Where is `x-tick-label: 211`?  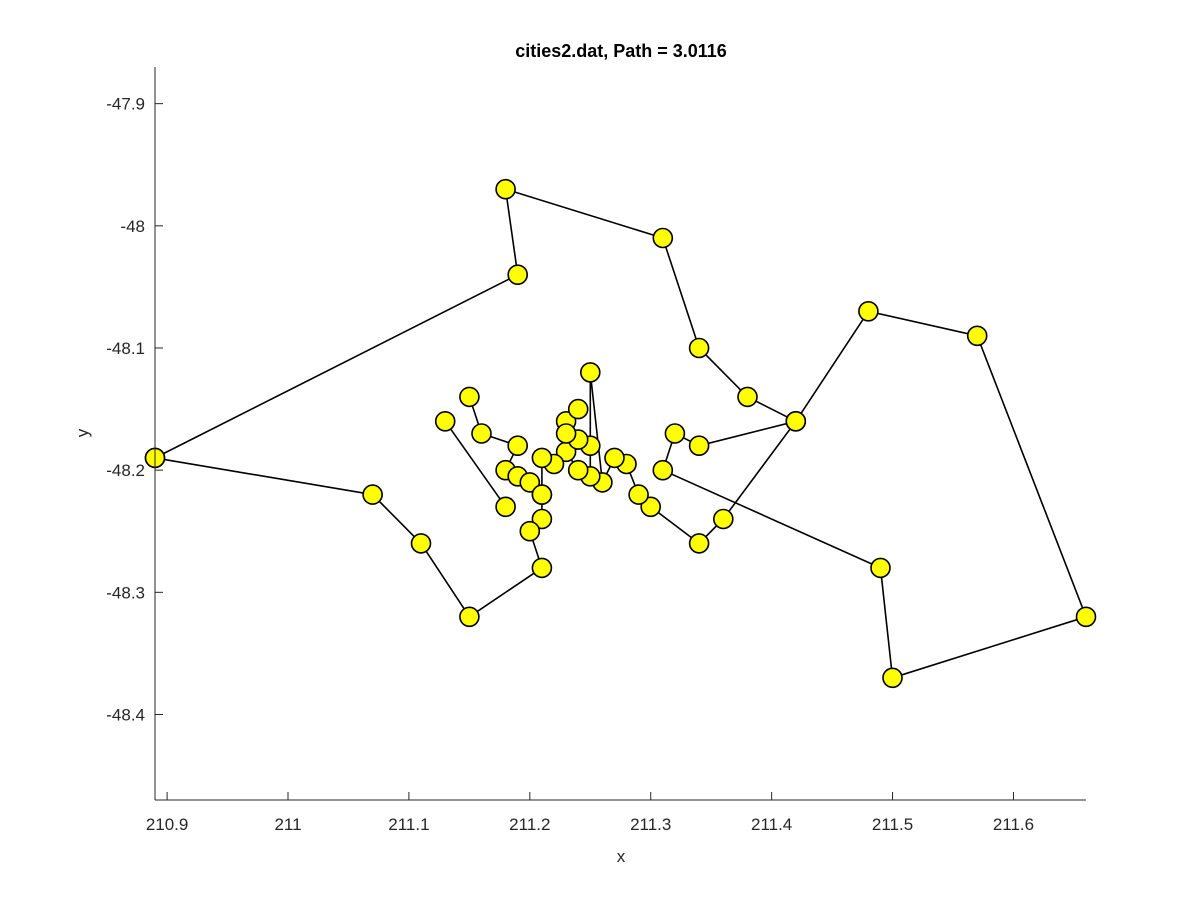
x-tick-label: 211 is located at coordinates (287, 824).